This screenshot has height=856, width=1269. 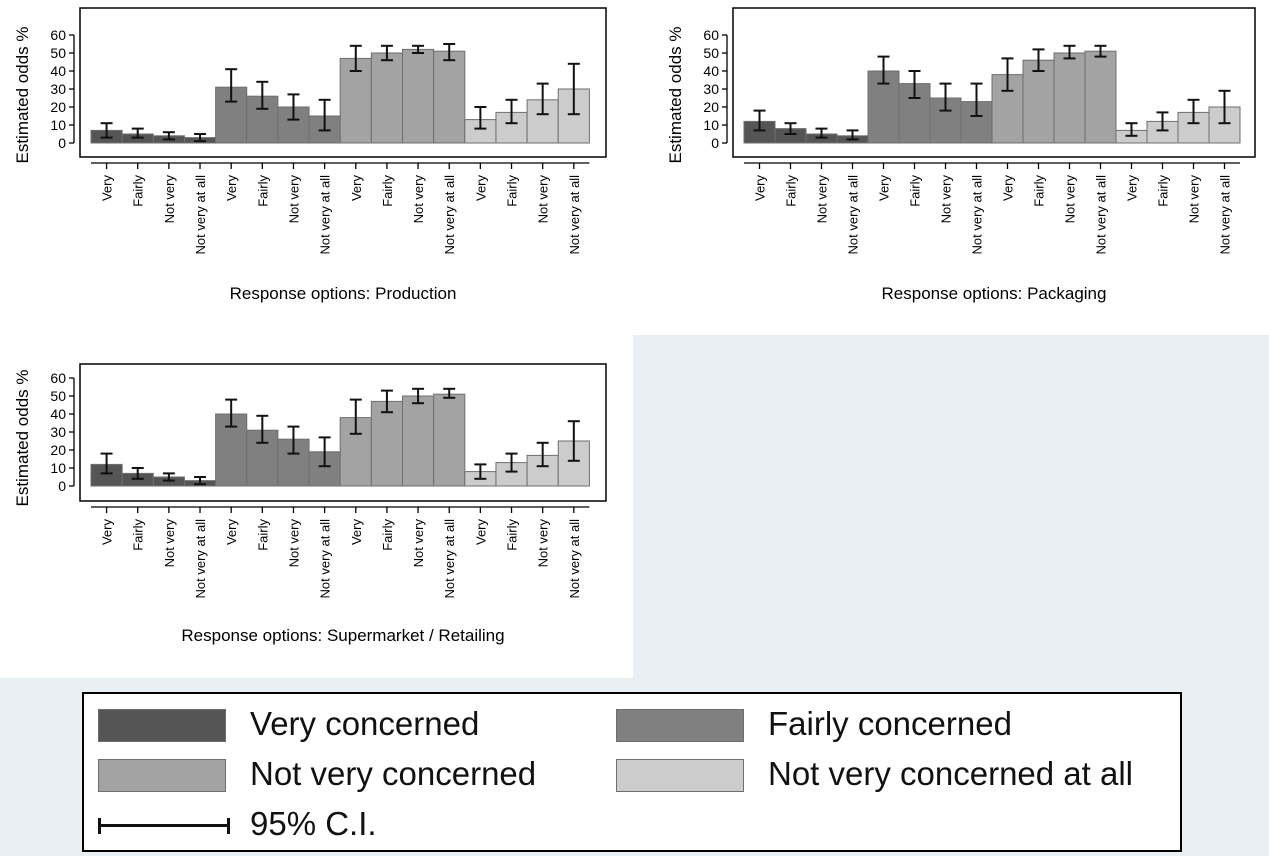 I want to click on bar-fairly-concerned-very, so click(x=231, y=115).